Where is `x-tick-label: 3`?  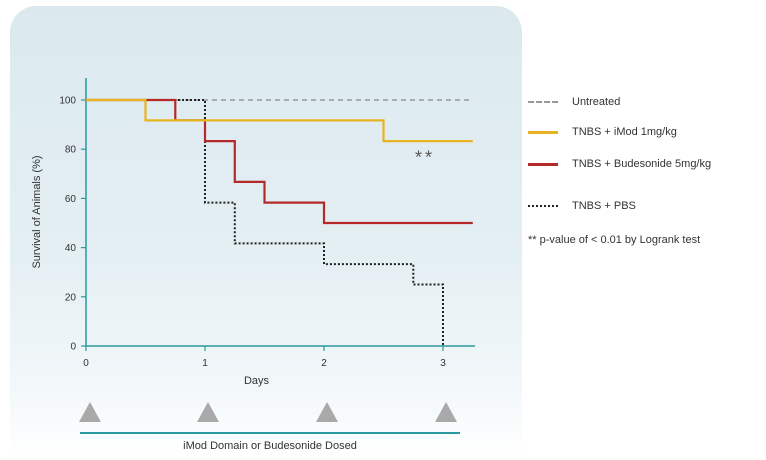 x-tick-label: 3 is located at coordinates (443, 363).